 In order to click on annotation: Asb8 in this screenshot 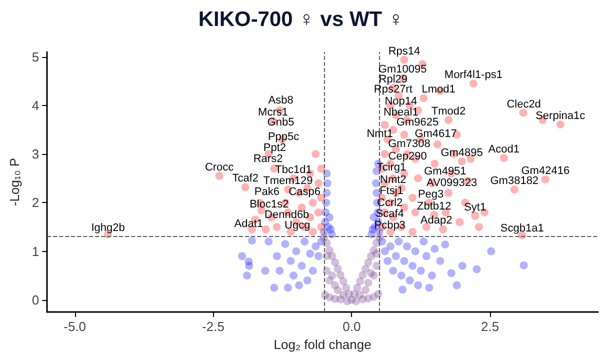, I will do `click(281, 100)`.